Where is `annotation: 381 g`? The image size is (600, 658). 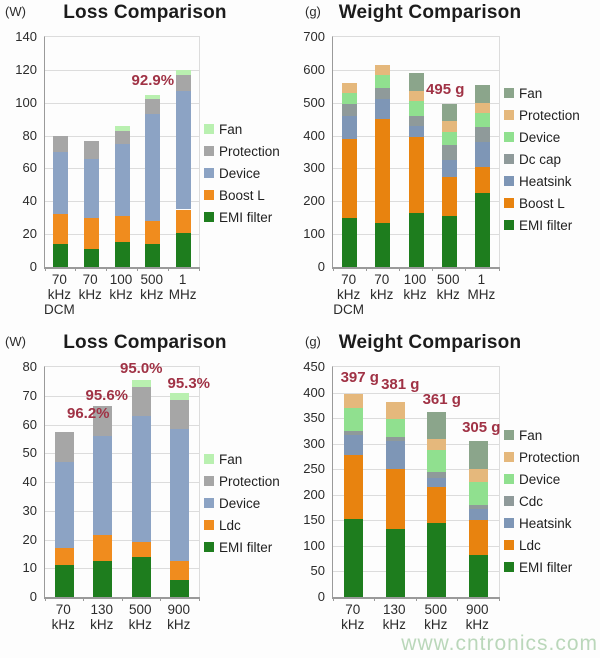
annotation: 381 g is located at coordinates (400, 385).